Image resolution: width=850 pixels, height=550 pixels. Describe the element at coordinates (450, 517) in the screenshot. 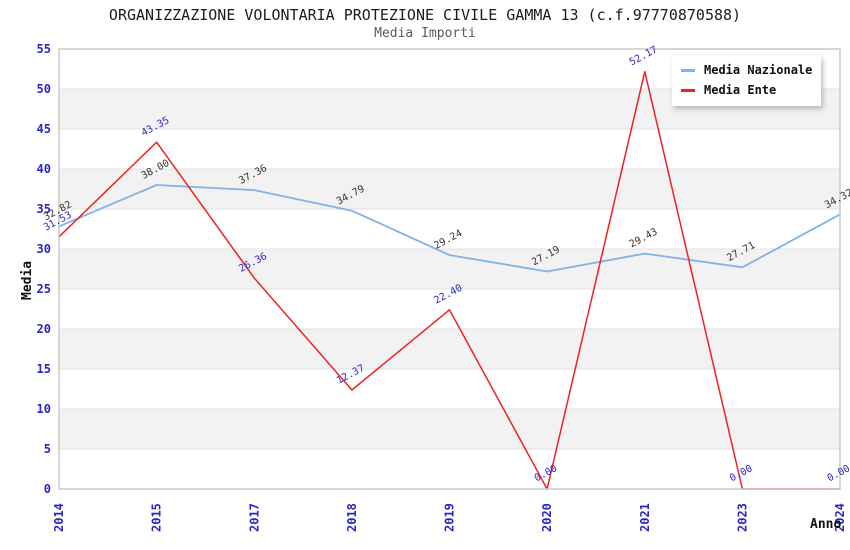

I see `x-tick-label: 2019` at that location.